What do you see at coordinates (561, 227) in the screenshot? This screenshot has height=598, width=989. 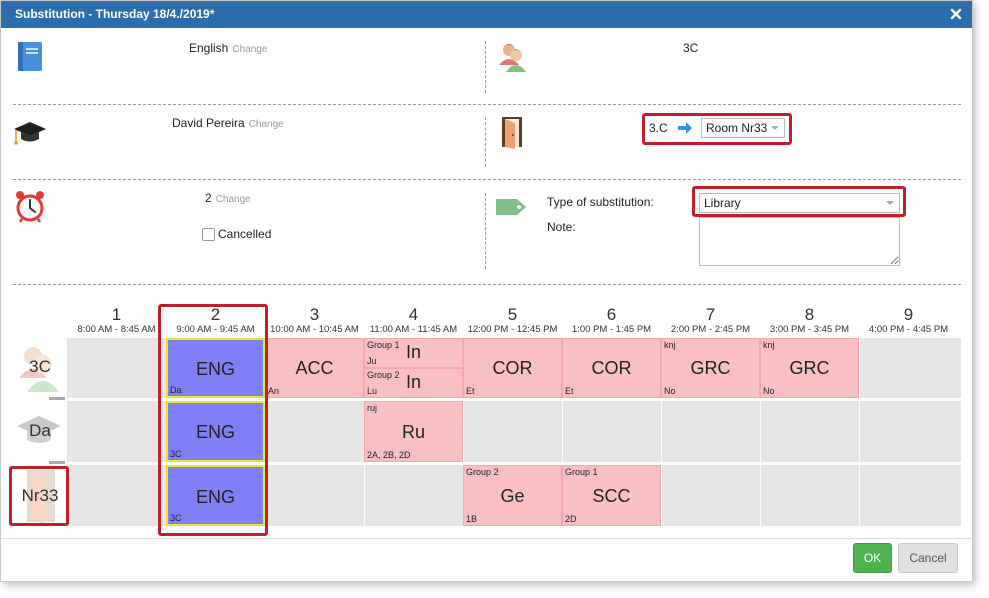 I see `note-label: Note:` at bounding box center [561, 227].